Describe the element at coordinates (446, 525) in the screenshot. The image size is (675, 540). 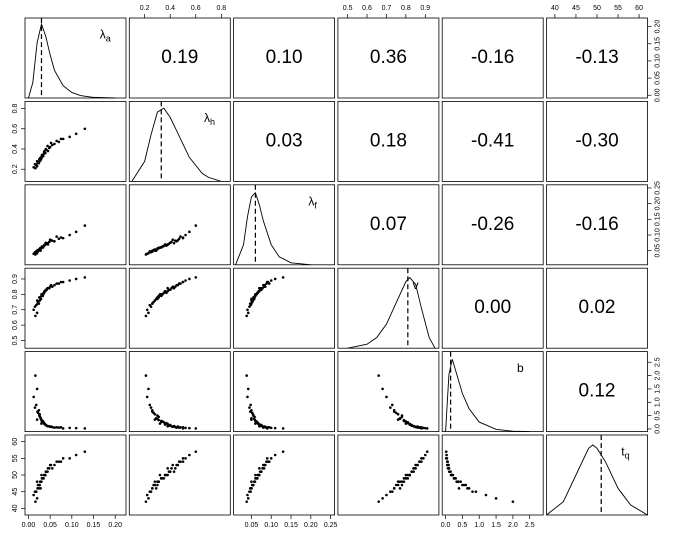
I see `x-tick-label: 0.0` at that location.